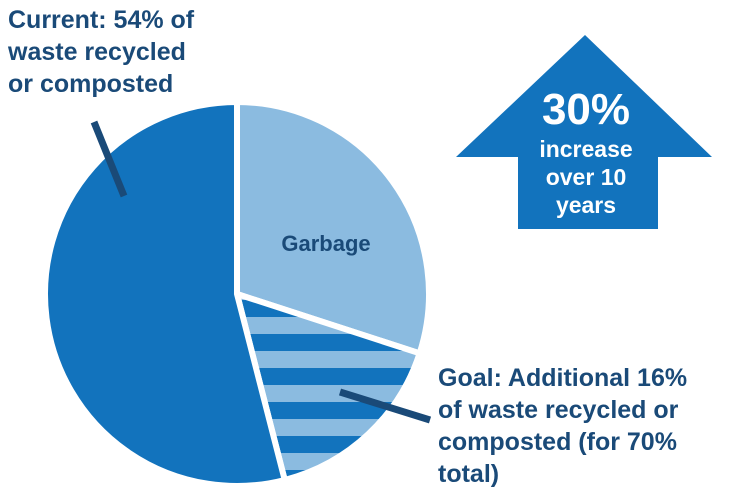 The width and height of the screenshot is (742, 495). I want to click on increase-line-2: over 10, so click(586, 177).